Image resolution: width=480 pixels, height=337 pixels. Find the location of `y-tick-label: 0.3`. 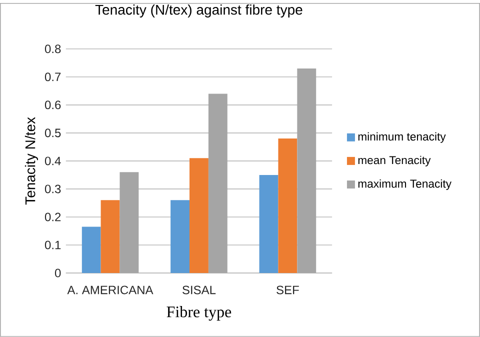

y-tick-label: 0.3 is located at coordinates (52, 189).